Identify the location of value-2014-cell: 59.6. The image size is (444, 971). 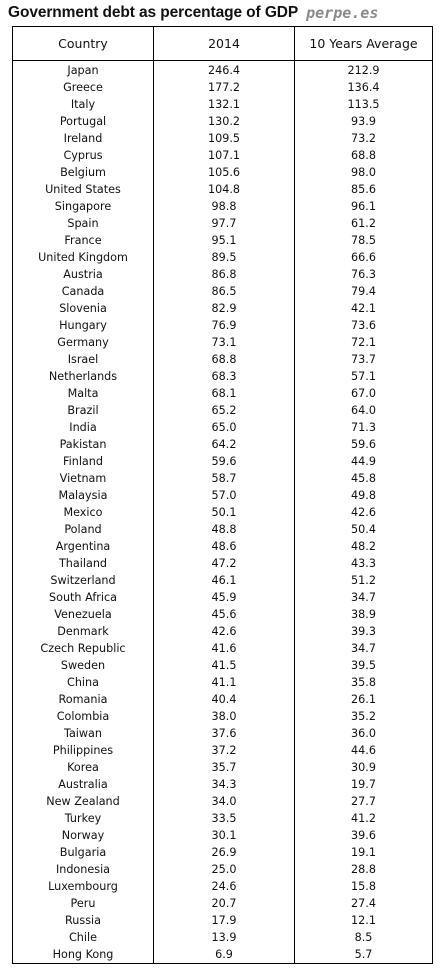
(224, 461).